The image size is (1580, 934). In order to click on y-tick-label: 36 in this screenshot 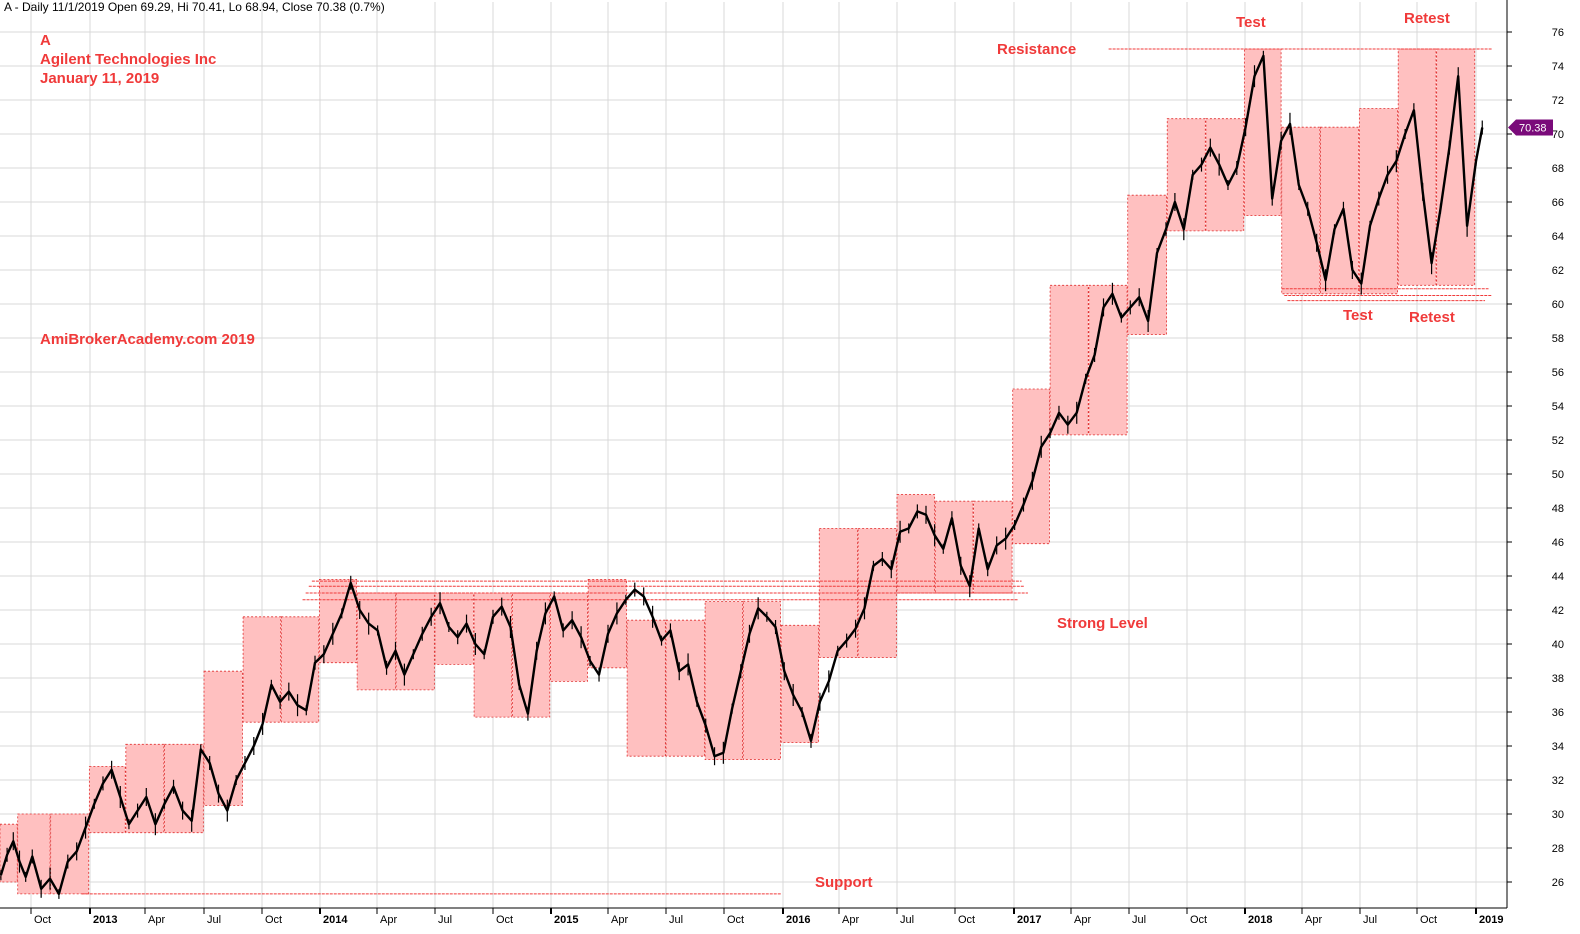, I will do `click(1558, 713)`.